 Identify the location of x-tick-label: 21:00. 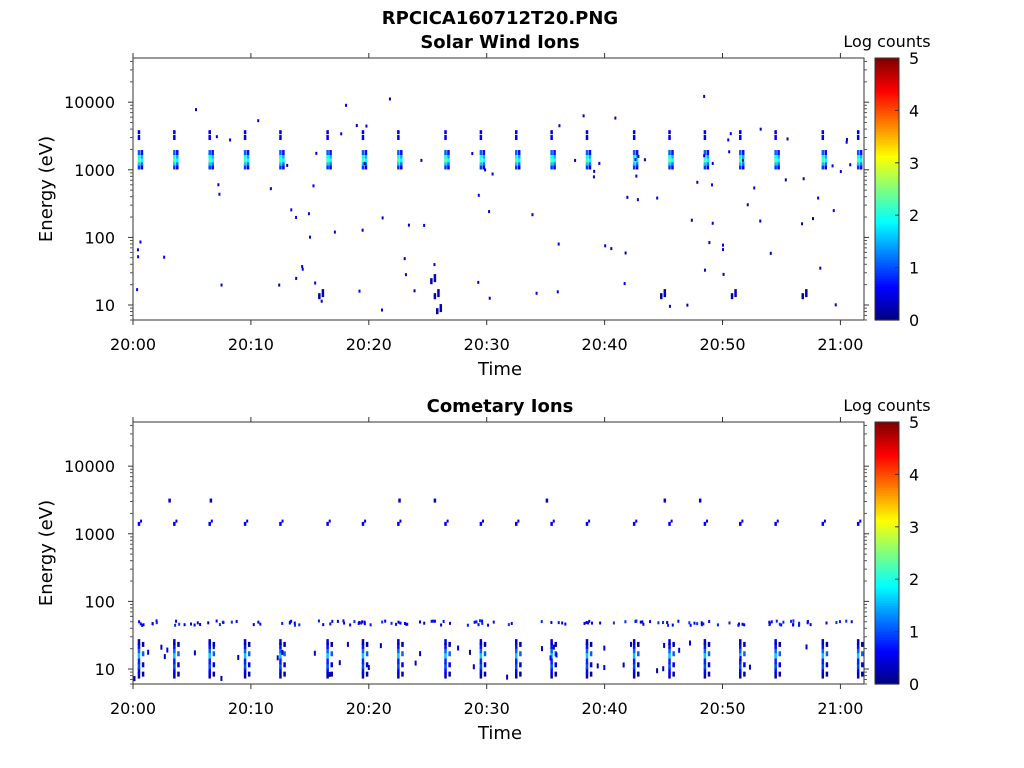
(840, 708).